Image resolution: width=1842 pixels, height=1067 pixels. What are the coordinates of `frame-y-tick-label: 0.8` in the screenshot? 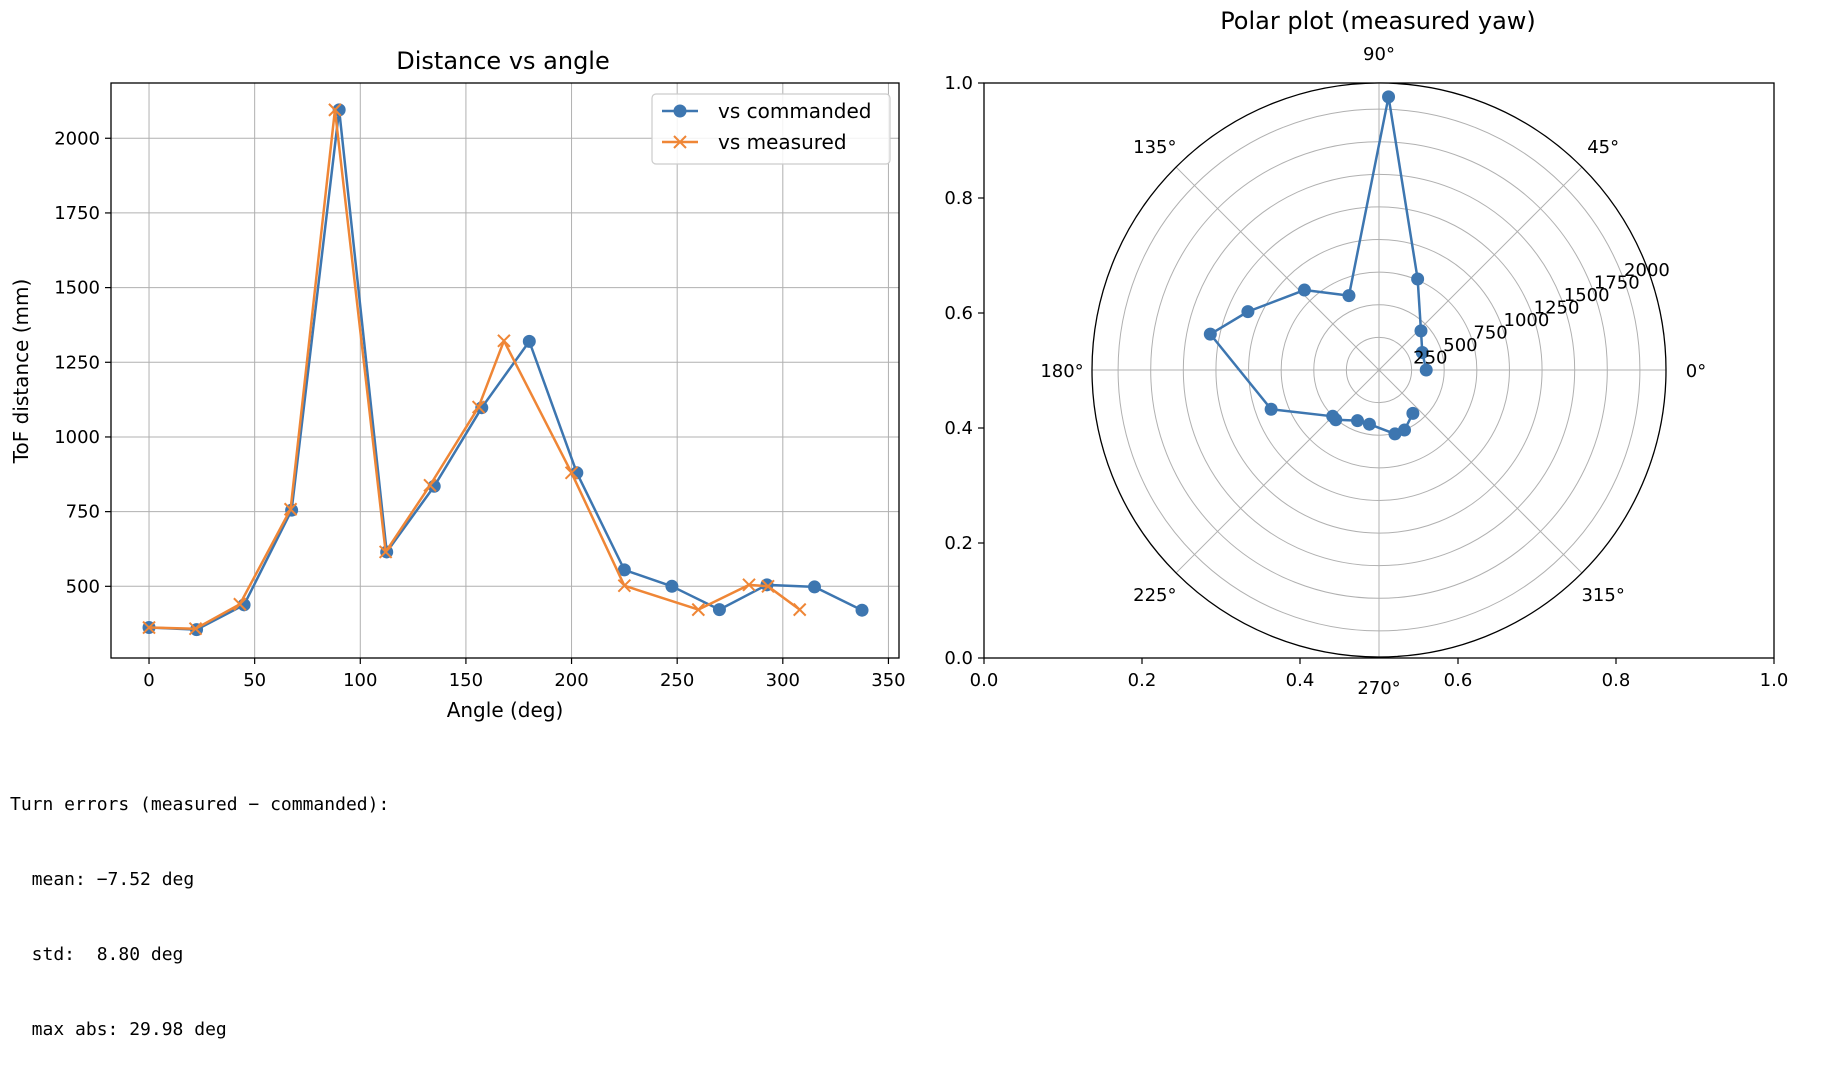 It's located at (958, 198).